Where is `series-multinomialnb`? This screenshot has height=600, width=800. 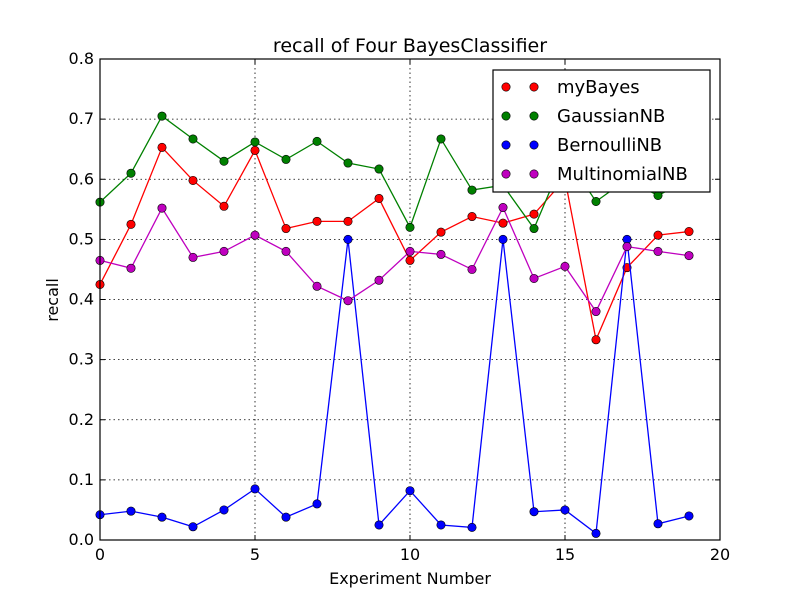
series-multinomialnb is located at coordinates (394, 260).